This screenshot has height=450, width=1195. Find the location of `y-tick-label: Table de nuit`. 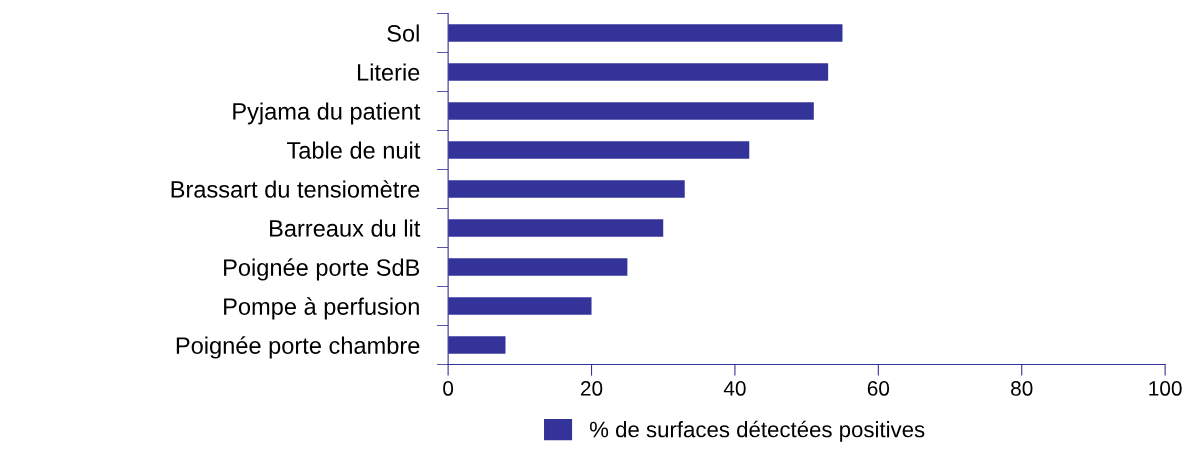

y-tick-label: Table de nuit is located at coordinates (354, 150).